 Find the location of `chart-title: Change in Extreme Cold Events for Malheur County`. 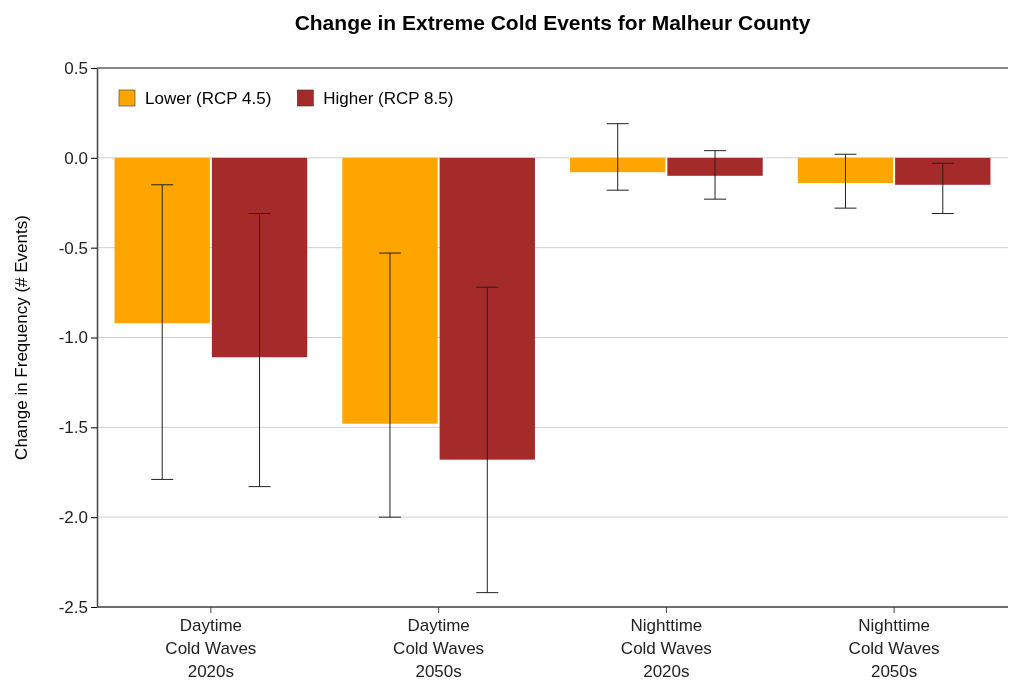

chart-title: Change in Extreme Cold Events for Malheur County is located at coordinates (552, 22).